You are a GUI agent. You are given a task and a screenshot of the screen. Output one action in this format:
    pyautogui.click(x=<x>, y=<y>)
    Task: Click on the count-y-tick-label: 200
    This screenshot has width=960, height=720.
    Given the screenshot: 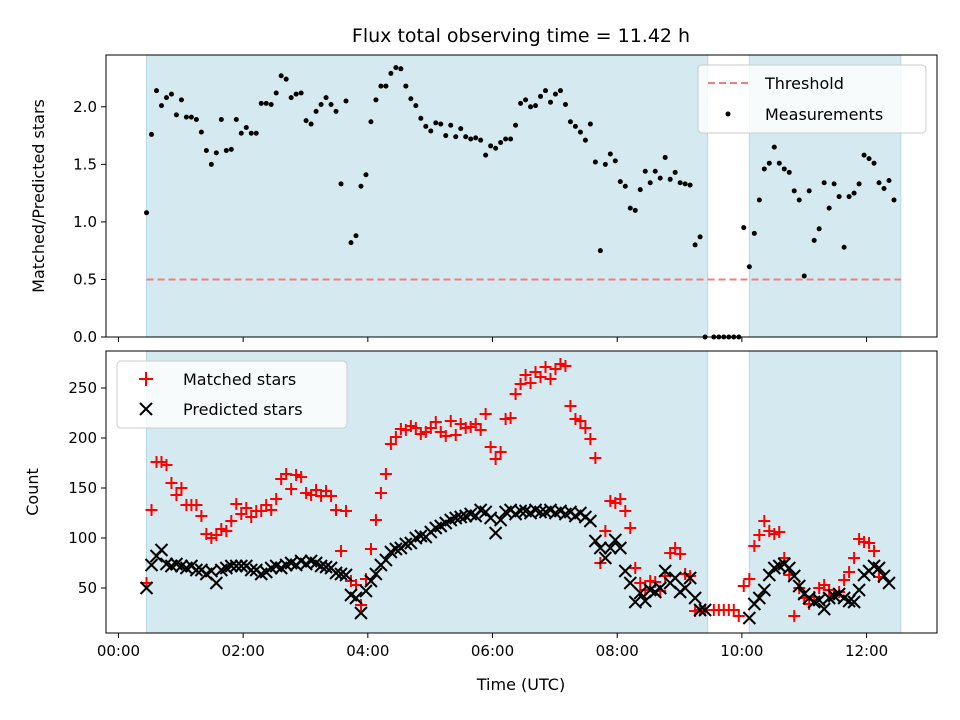 What is the action you would take?
    pyautogui.click(x=82, y=438)
    